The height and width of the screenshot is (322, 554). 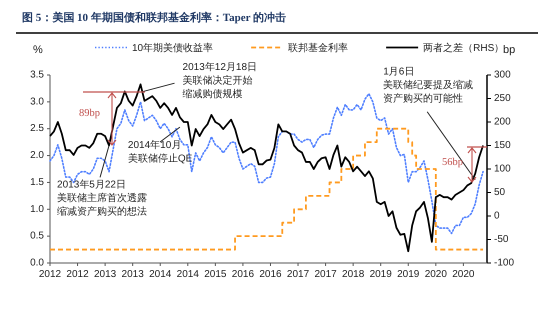 What do you see at coordinates (497, 216) in the screenshot?
I see `y2-tick-label: 0` at bounding box center [497, 216].